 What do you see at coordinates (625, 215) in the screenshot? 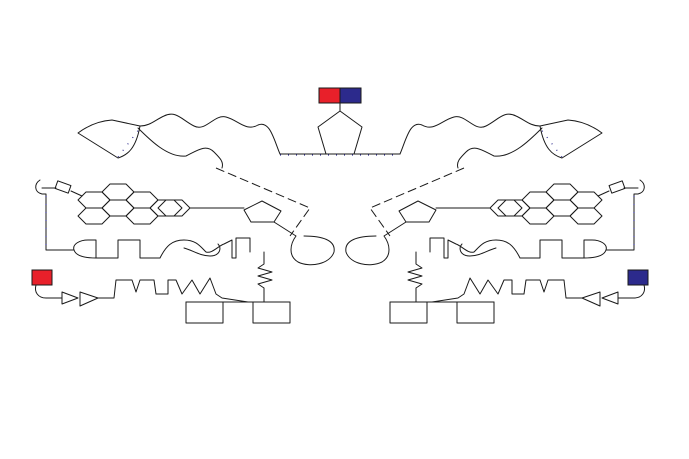
I see `right-bracket` at bounding box center [625, 215].